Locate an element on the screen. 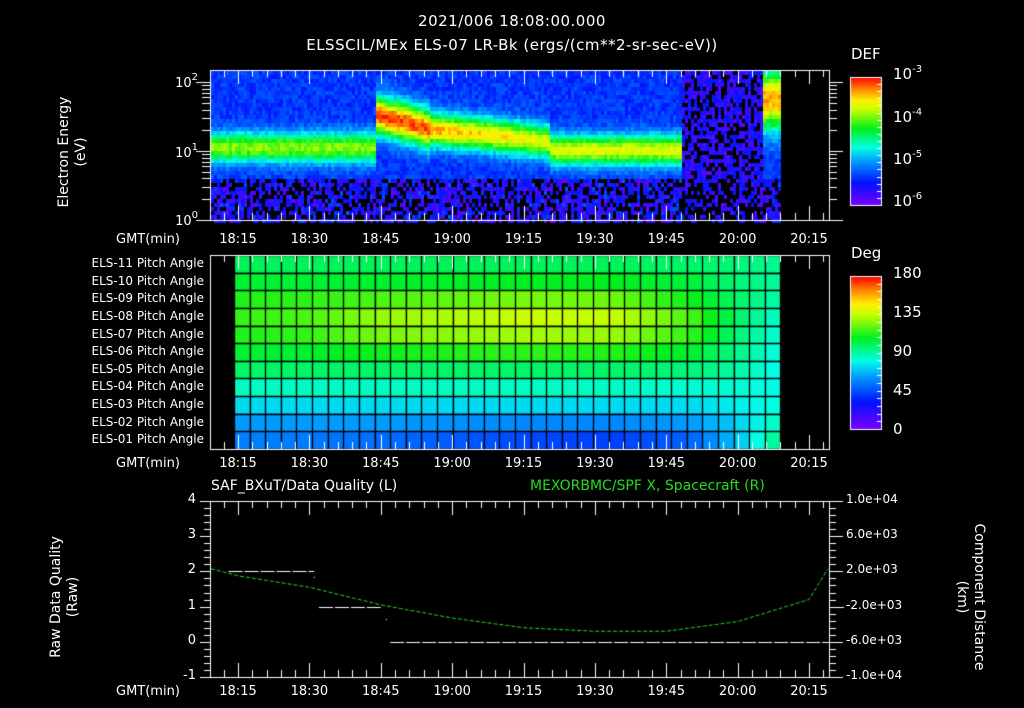  spf-x-plot-title: MEXORBMC/SPF X, Spacecraft (R) is located at coordinates (647, 486).